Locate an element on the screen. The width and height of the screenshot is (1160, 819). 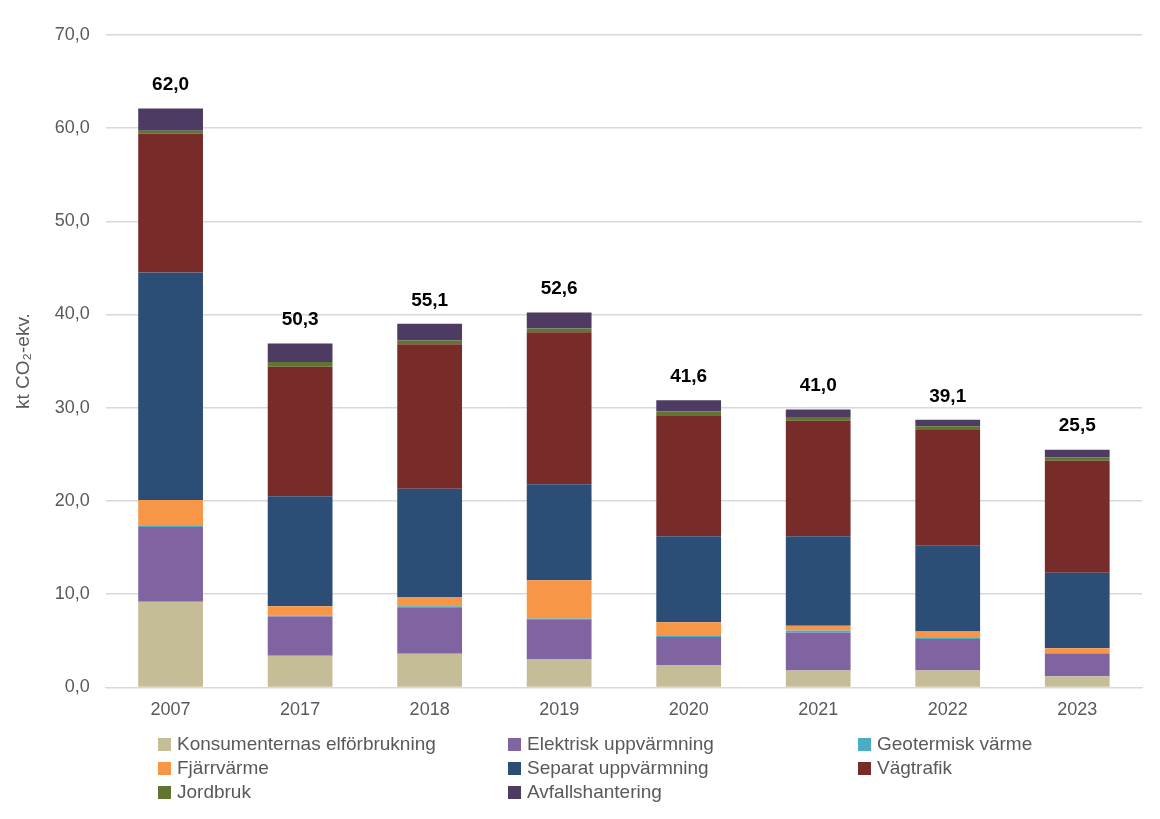
legend-label: Avfallshantering is located at coordinates (594, 792).